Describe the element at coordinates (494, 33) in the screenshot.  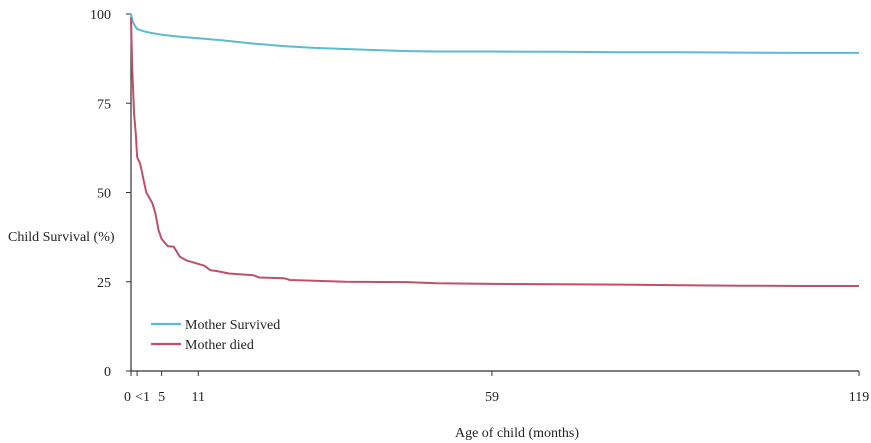
I see `series-line-mother-survived` at that location.